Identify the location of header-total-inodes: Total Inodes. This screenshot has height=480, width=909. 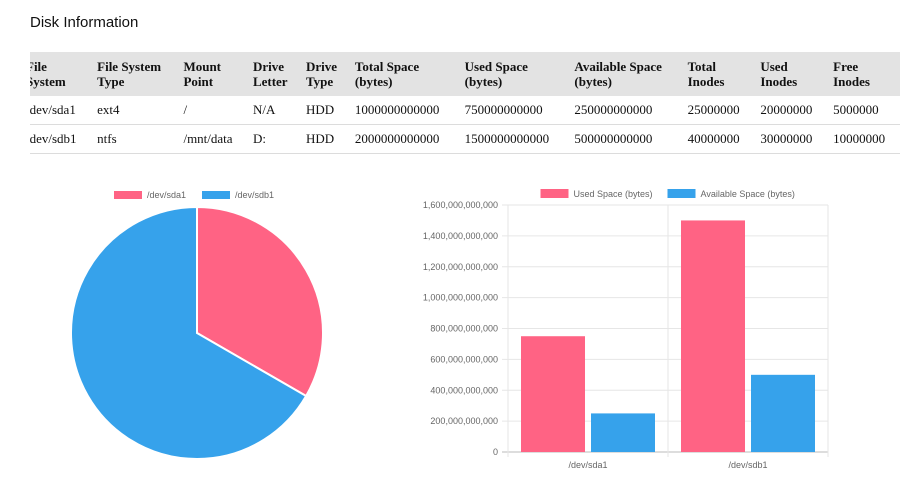
(718, 74).